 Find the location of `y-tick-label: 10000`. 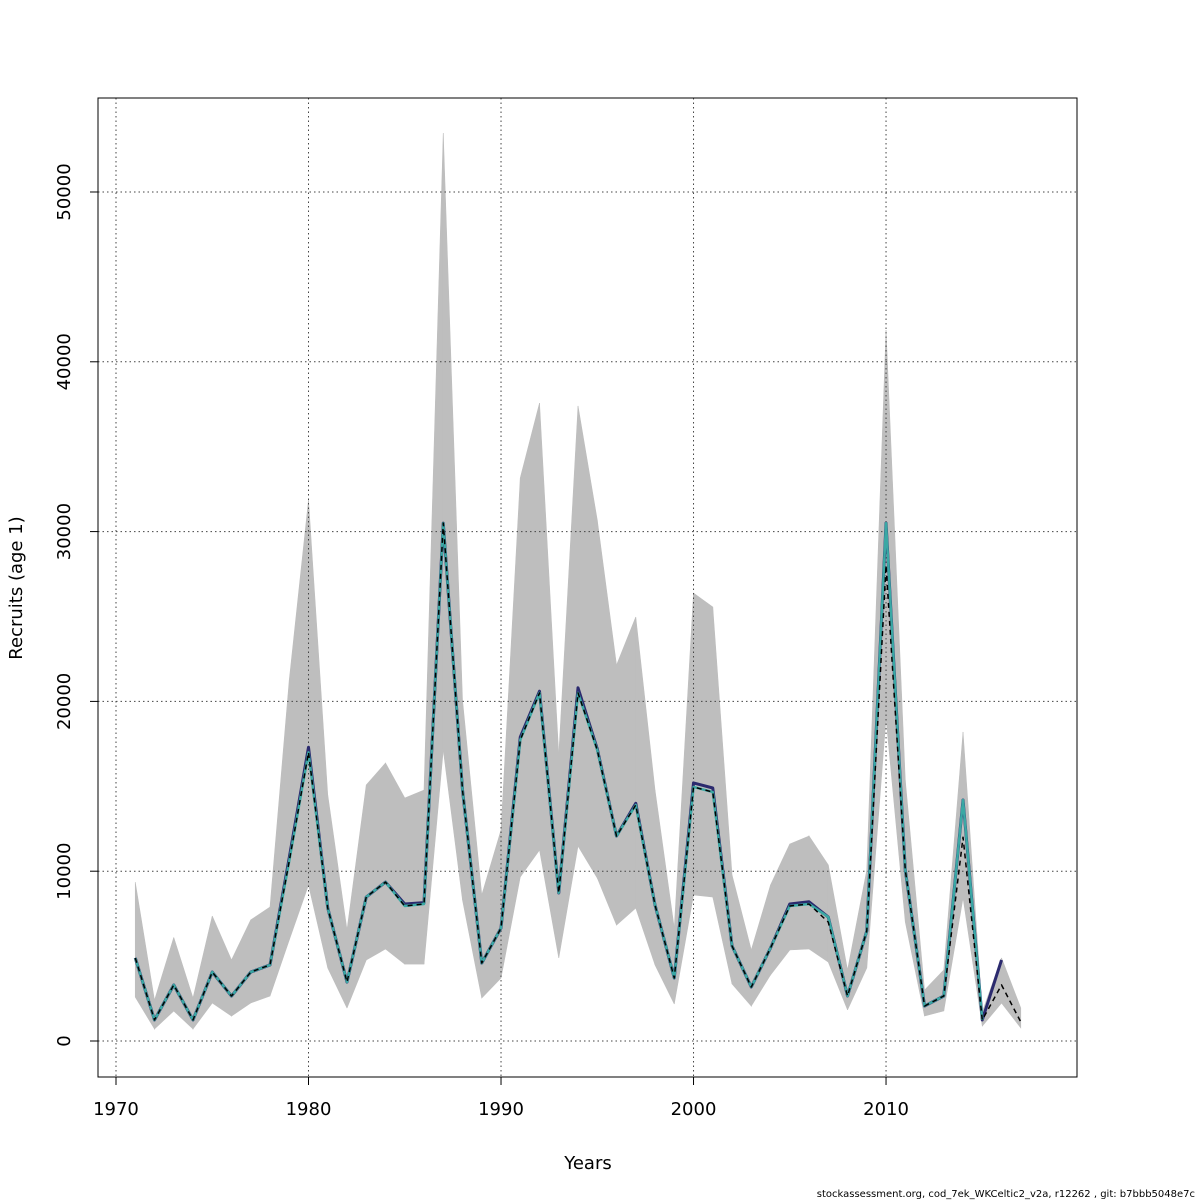

y-tick-label: 10000 is located at coordinates (64, 871).